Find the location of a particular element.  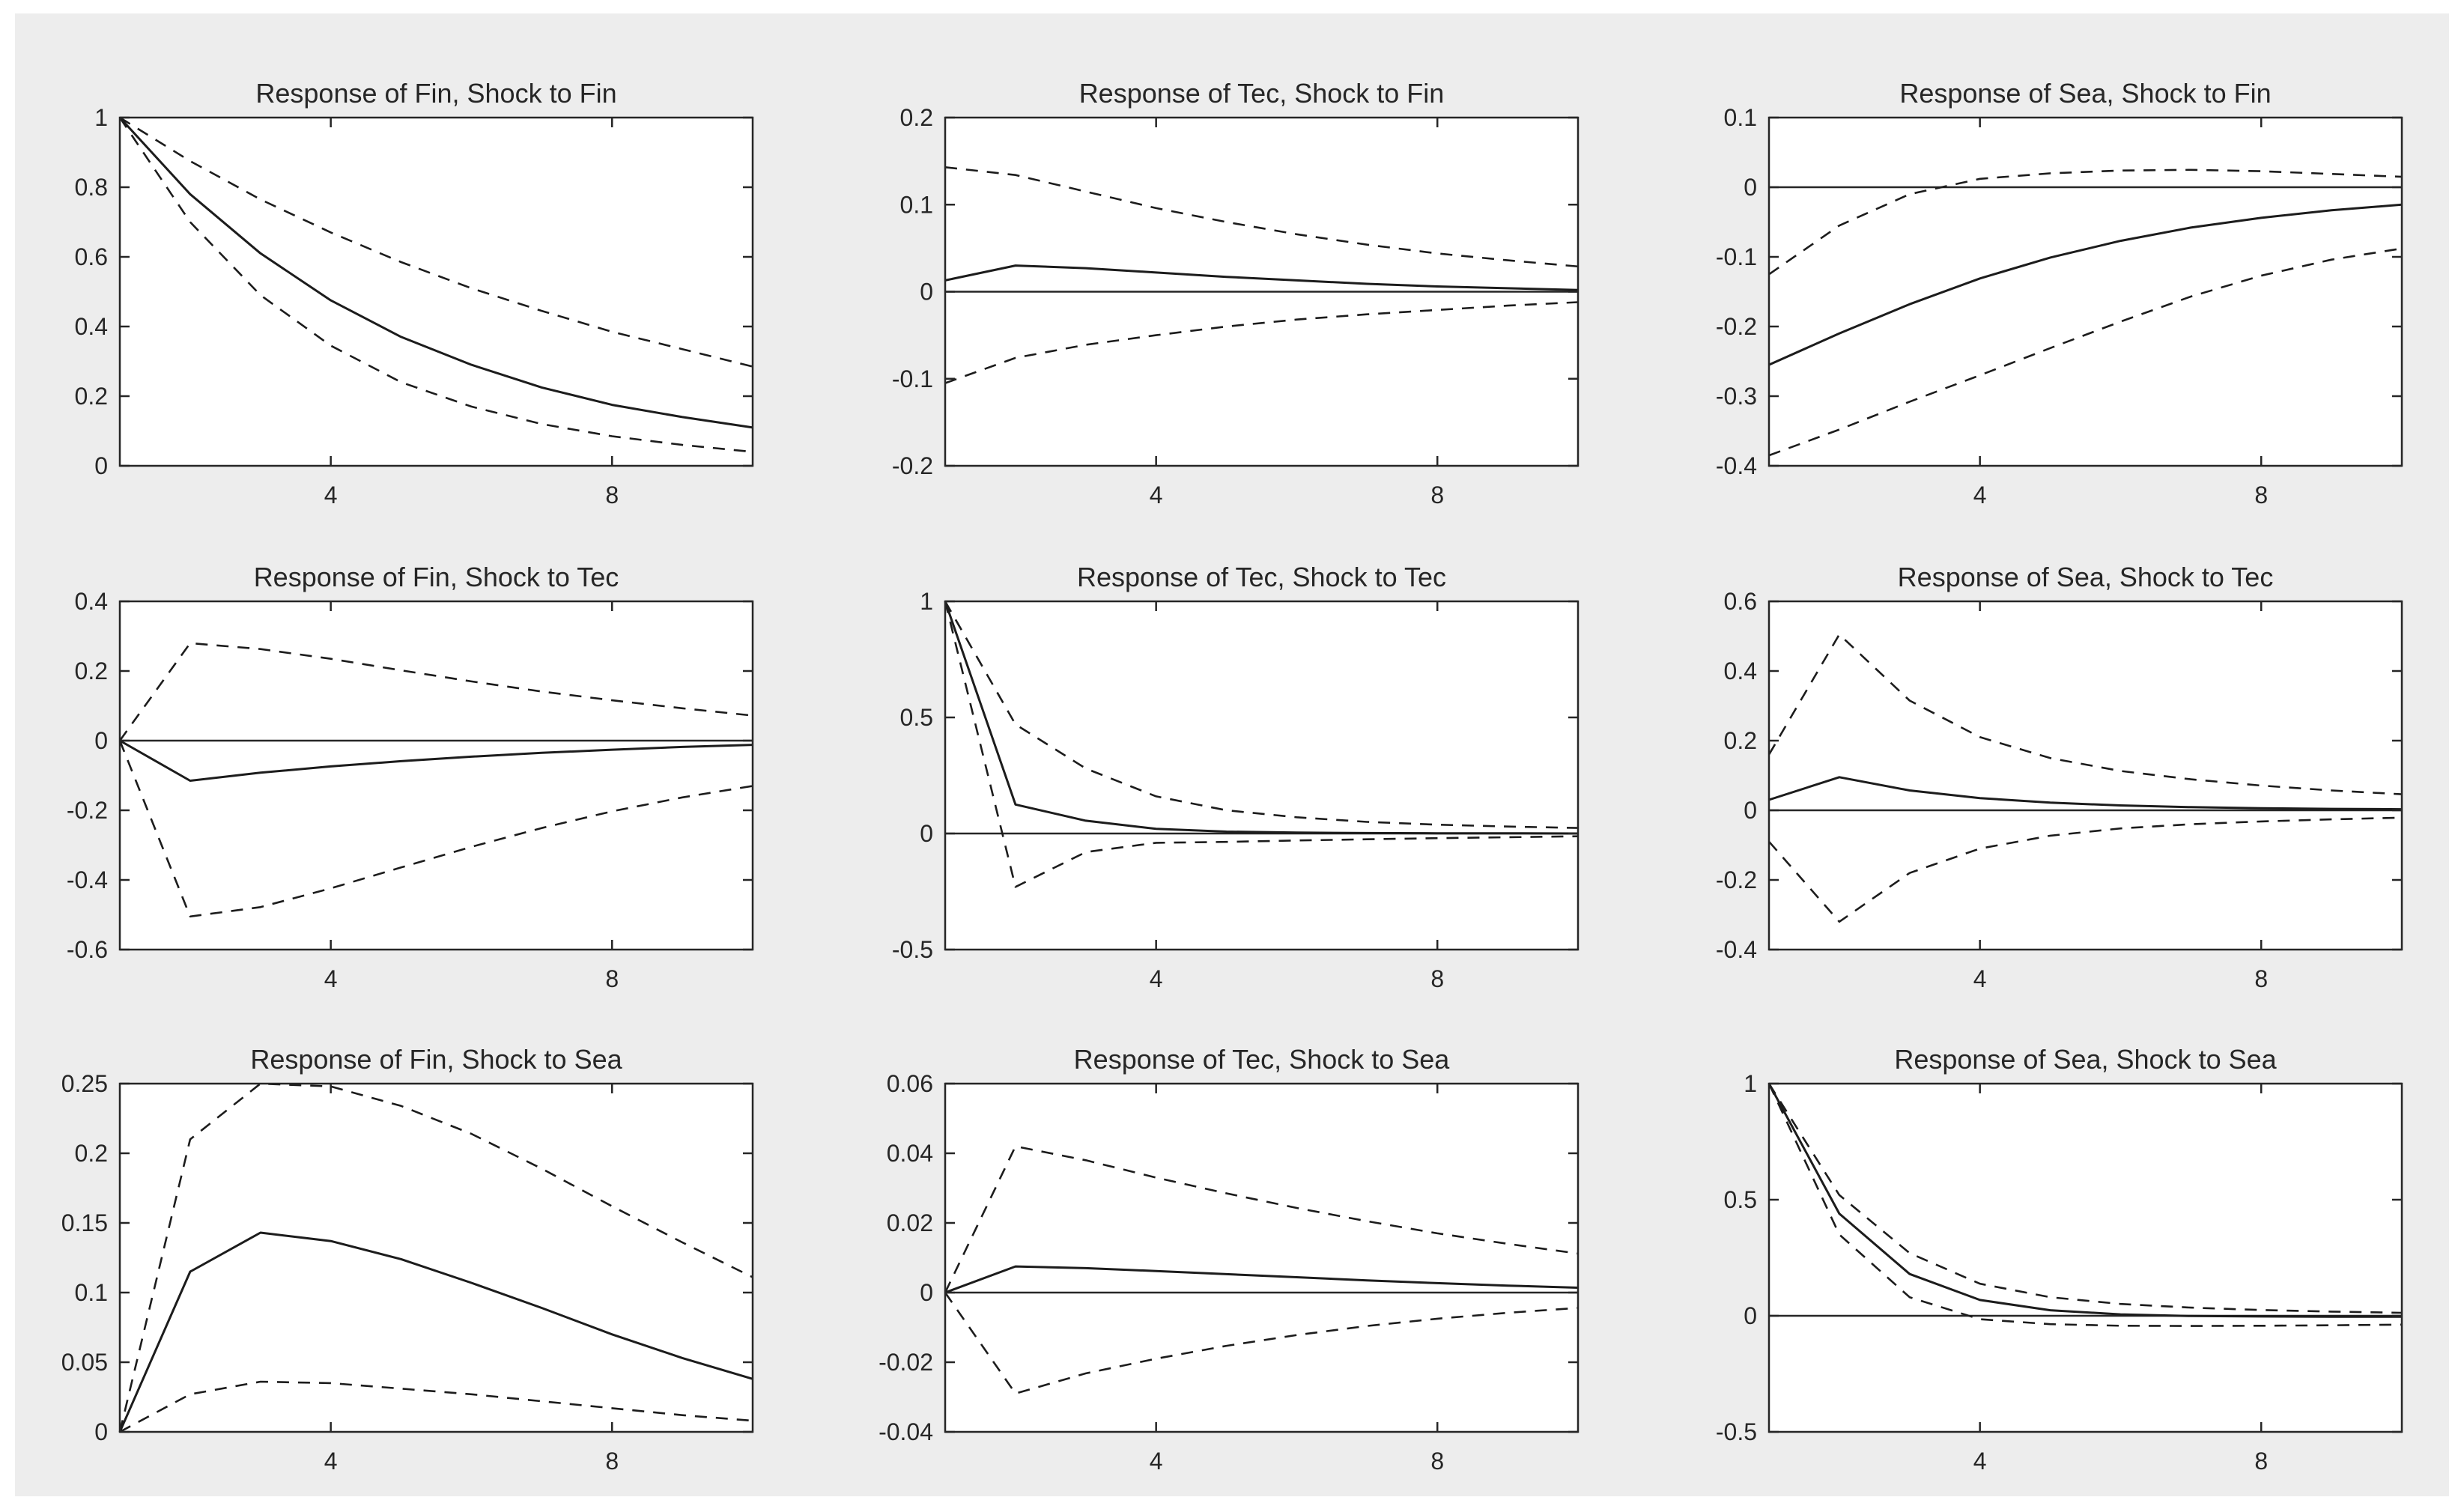

y-tick-label: 0.05 is located at coordinates (84, 1363).